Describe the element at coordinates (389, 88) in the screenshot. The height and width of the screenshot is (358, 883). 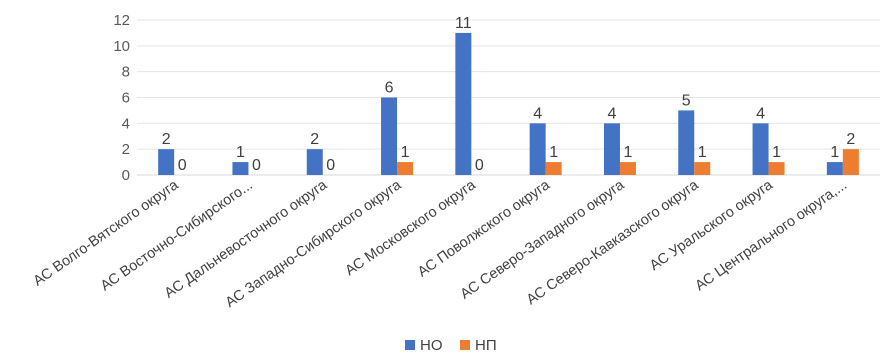
I see `data-label: 6` at that location.